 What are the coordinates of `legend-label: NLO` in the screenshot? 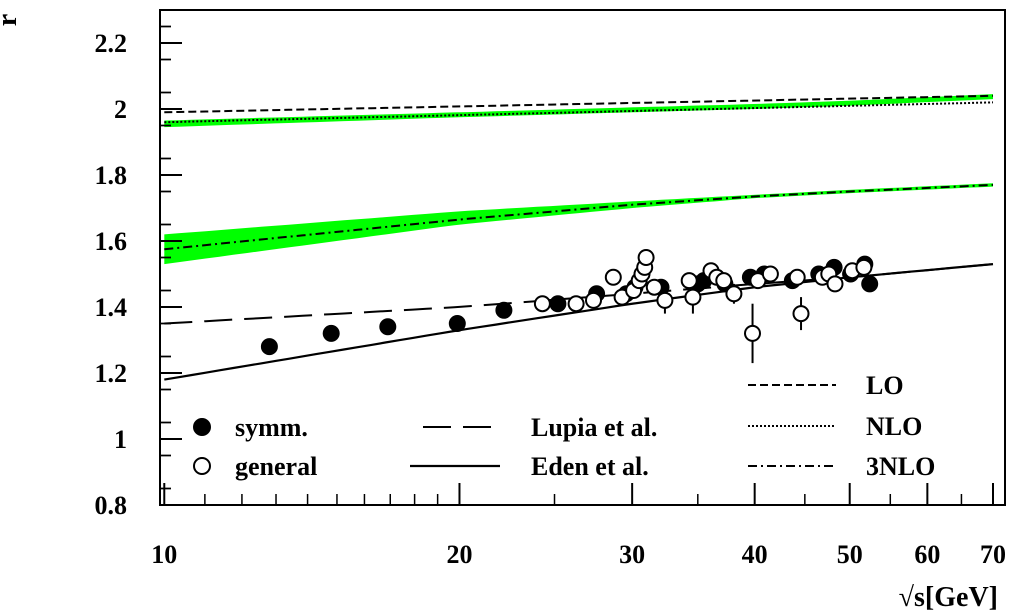 It's located at (894, 426).